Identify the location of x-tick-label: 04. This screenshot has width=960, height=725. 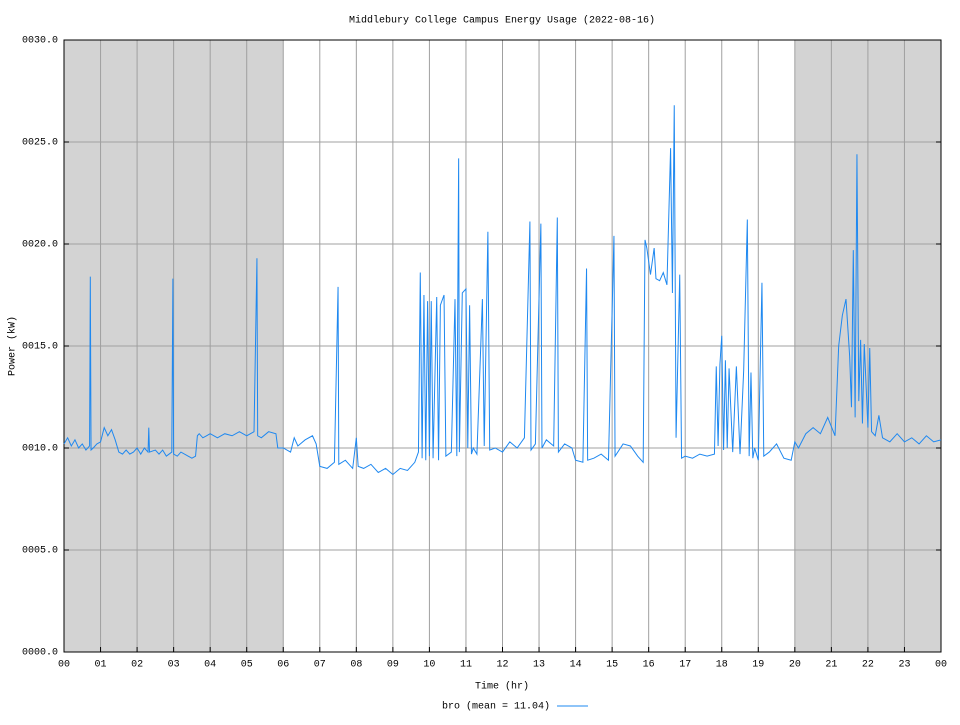
(210, 665).